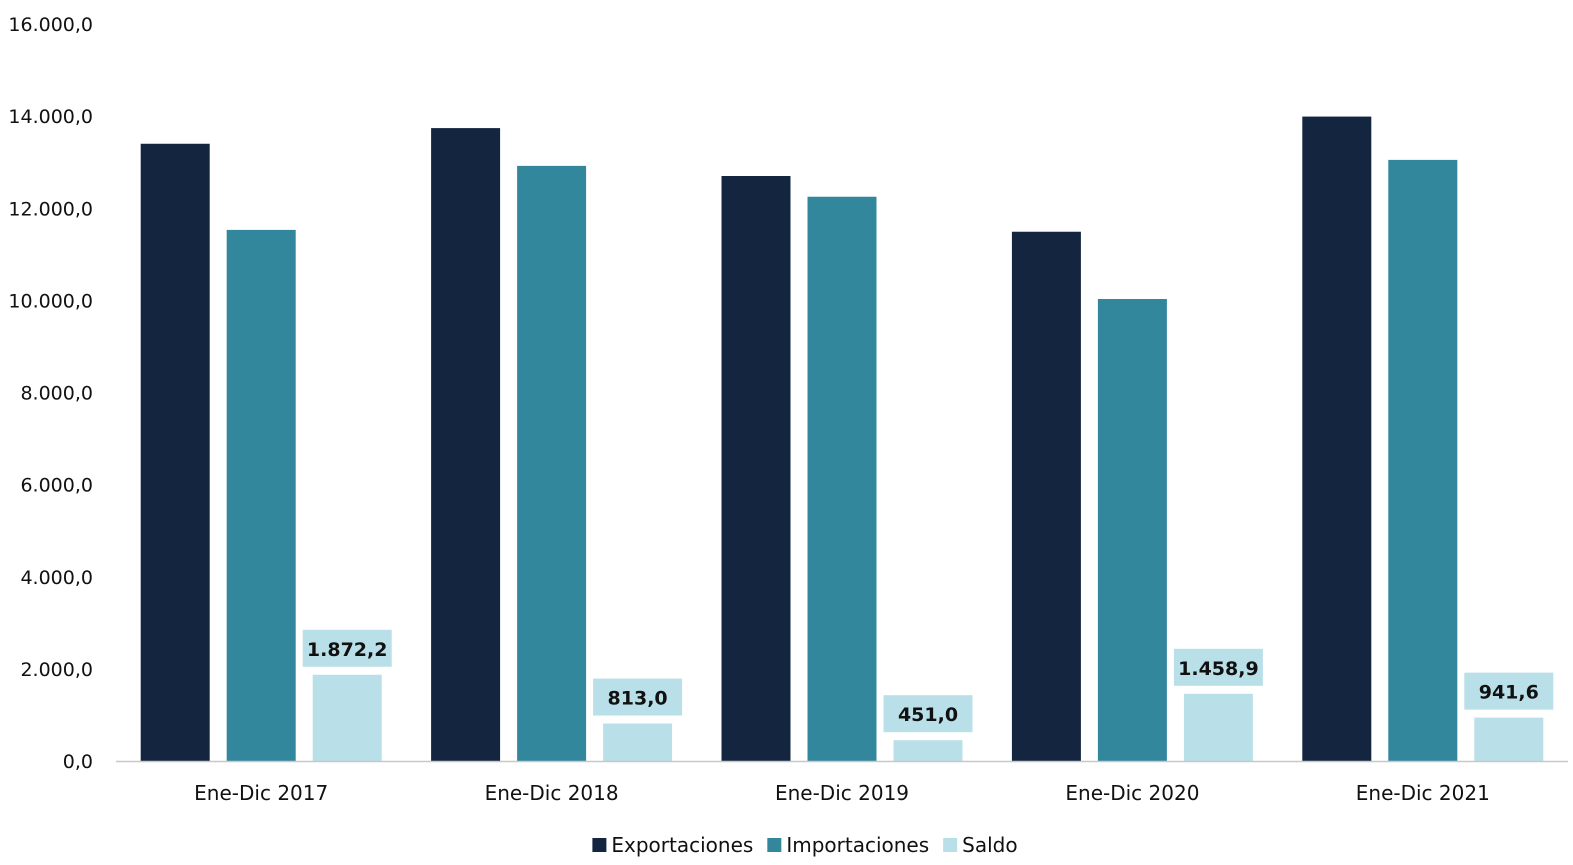 The height and width of the screenshot is (865, 1573). What do you see at coordinates (774, 845) in the screenshot?
I see `legend-swatch-importaciones` at bounding box center [774, 845].